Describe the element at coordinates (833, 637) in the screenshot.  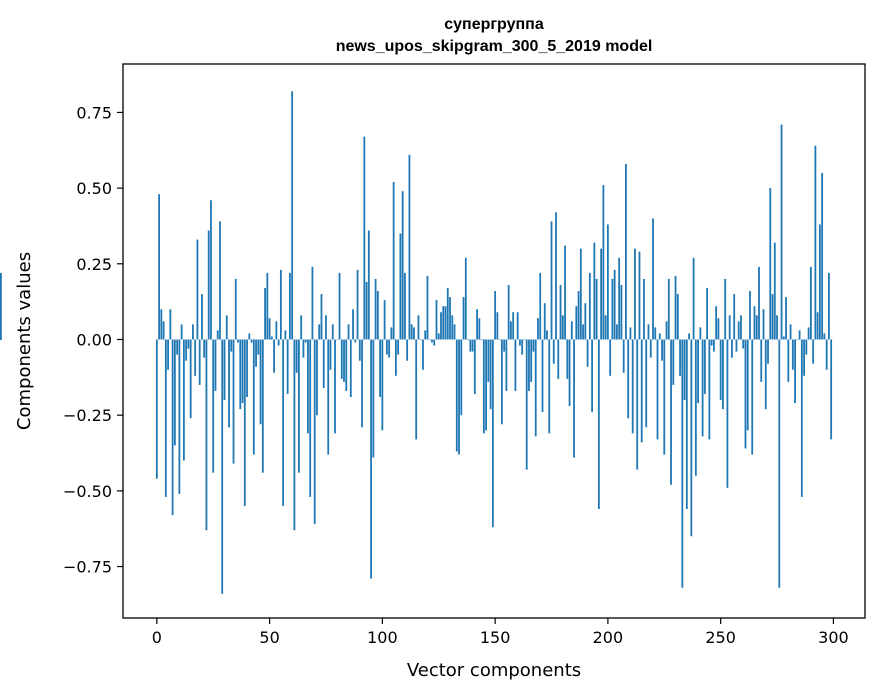
I see `x-tick-label: 300` at that location.